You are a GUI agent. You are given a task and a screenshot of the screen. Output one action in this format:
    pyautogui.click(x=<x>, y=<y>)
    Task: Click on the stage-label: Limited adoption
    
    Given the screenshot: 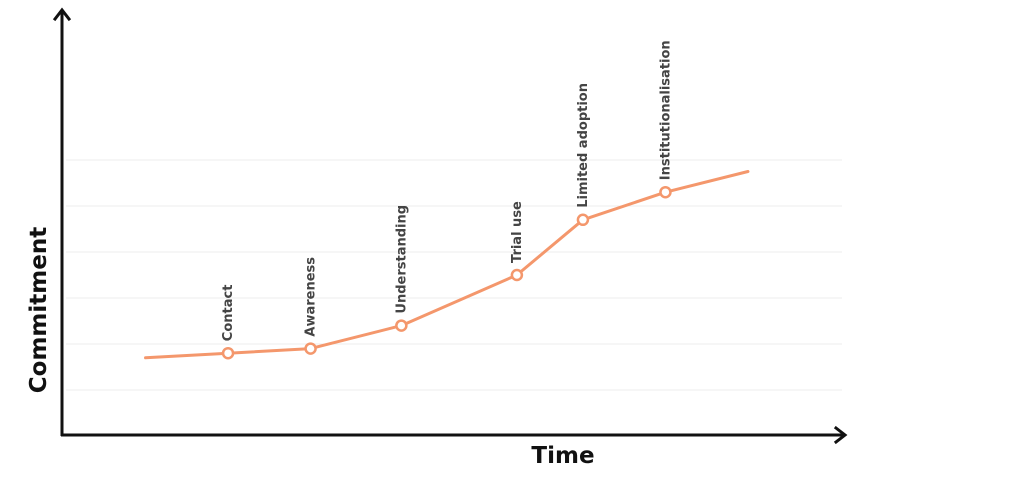 What is the action you would take?
    pyautogui.click(x=583, y=145)
    